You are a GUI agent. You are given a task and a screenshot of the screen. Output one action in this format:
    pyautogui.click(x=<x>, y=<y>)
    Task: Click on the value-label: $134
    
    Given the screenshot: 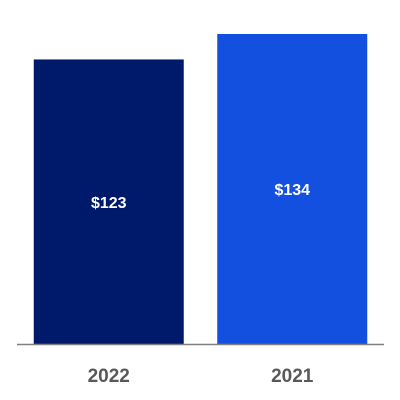 What is the action you would take?
    pyautogui.click(x=292, y=190)
    